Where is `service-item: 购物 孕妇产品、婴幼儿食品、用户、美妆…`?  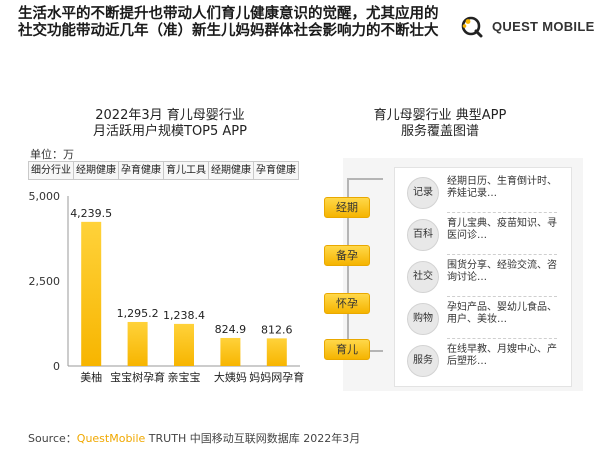
service-item: 购物 孕妇产品、婴幼儿食品、用户、美妆… is located at coordinates (483, 318).